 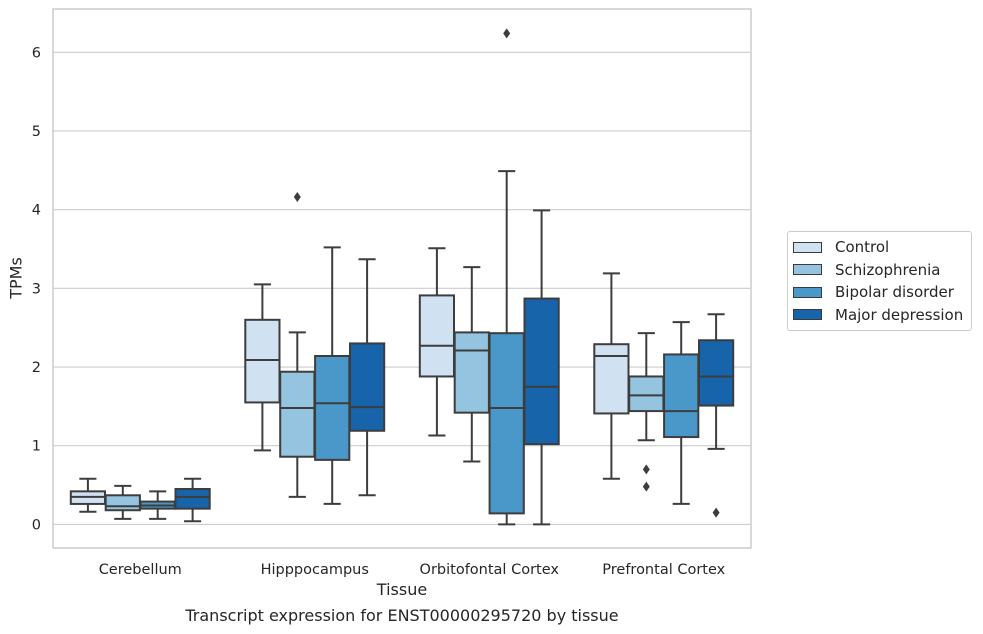 I want to click on x-tick-label: Hipppocampus, so click(x=315, y=570).